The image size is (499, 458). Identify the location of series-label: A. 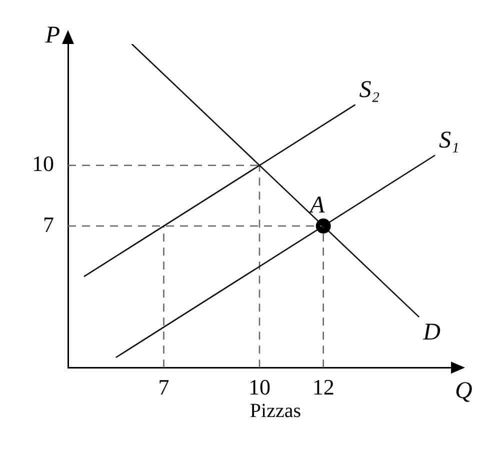
(316, 205).